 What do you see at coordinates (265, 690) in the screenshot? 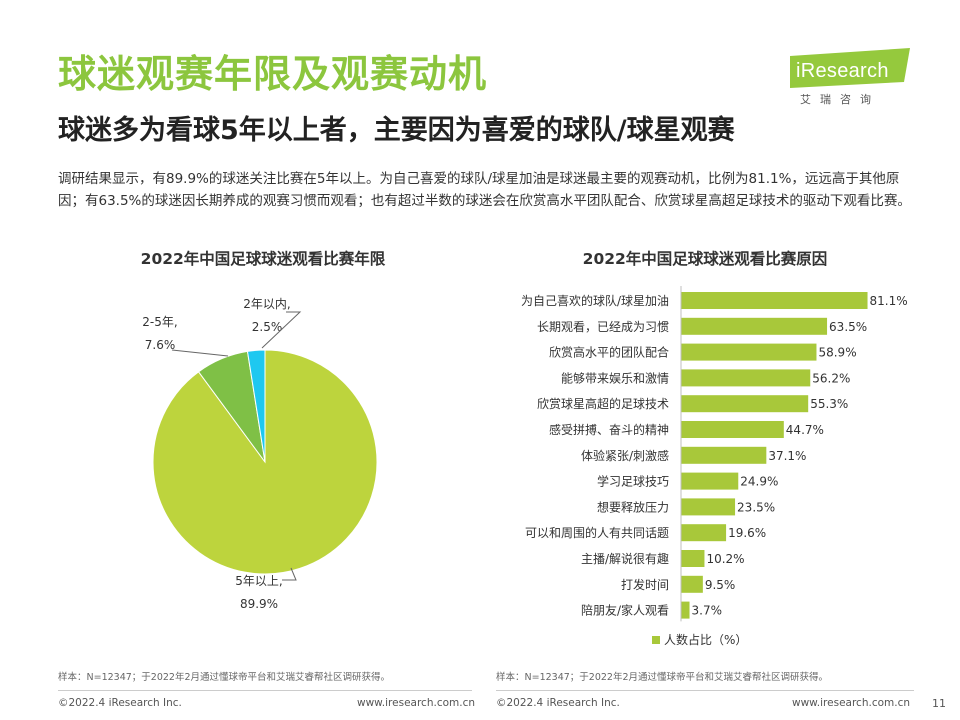
I see `footer-divider-left` at bounding box center [265, 690].